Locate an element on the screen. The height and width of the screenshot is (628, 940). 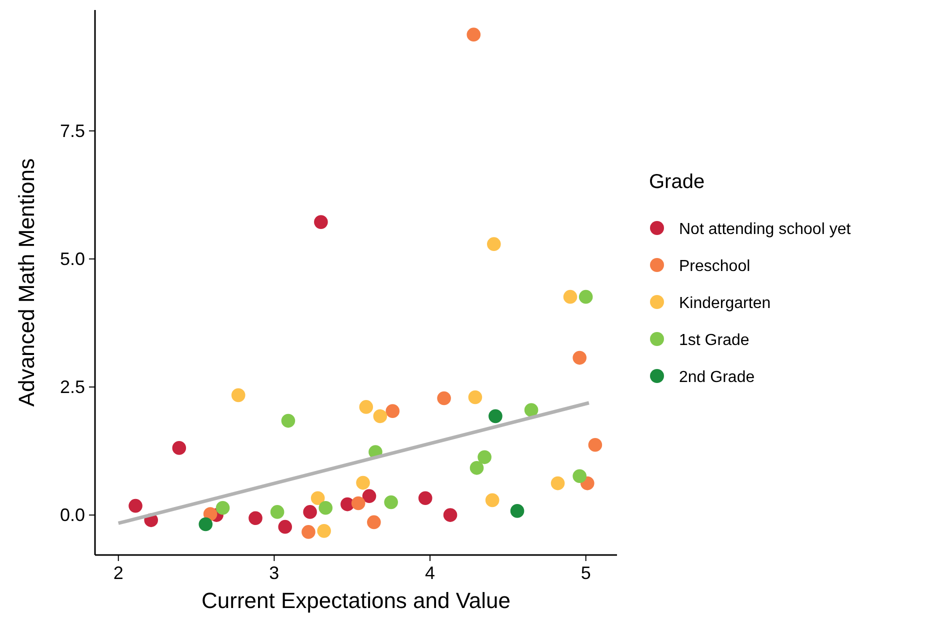
x-tick-label: 5 is located at coordinates (585, 573).